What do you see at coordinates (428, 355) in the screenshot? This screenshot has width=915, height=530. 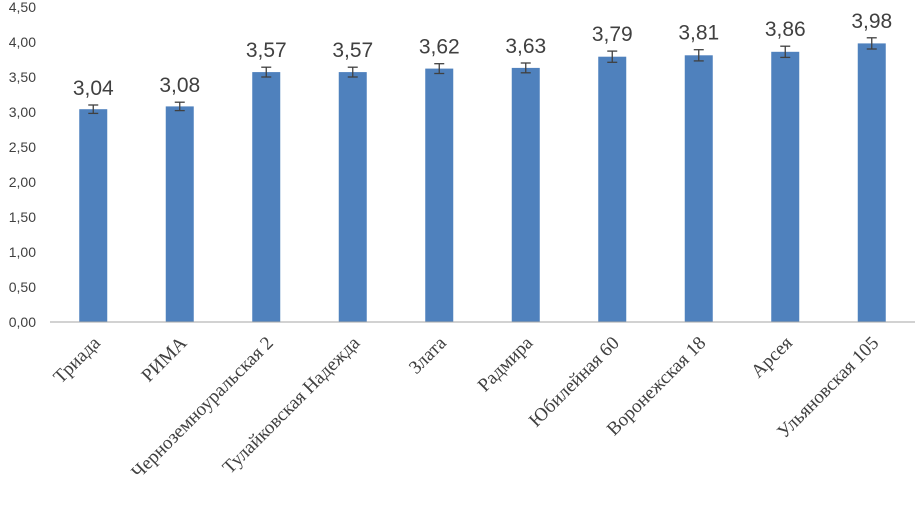 I see `x-tick-label: Злата` at bounding box center [428, 355].